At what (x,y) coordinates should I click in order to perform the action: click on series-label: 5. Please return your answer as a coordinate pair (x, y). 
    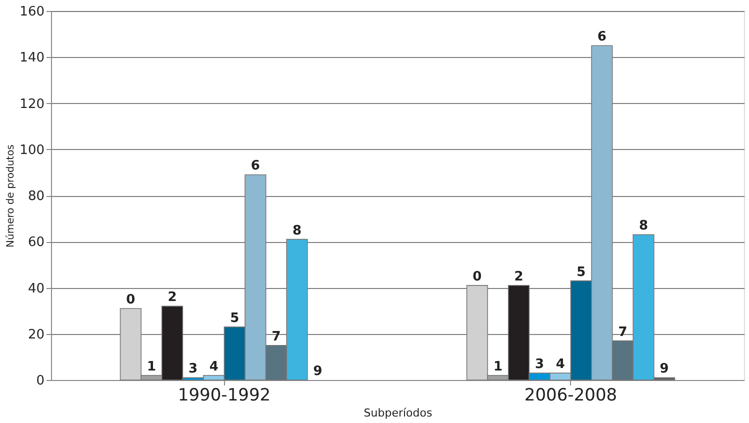
    Looking at the image, I should click on (235, 318).